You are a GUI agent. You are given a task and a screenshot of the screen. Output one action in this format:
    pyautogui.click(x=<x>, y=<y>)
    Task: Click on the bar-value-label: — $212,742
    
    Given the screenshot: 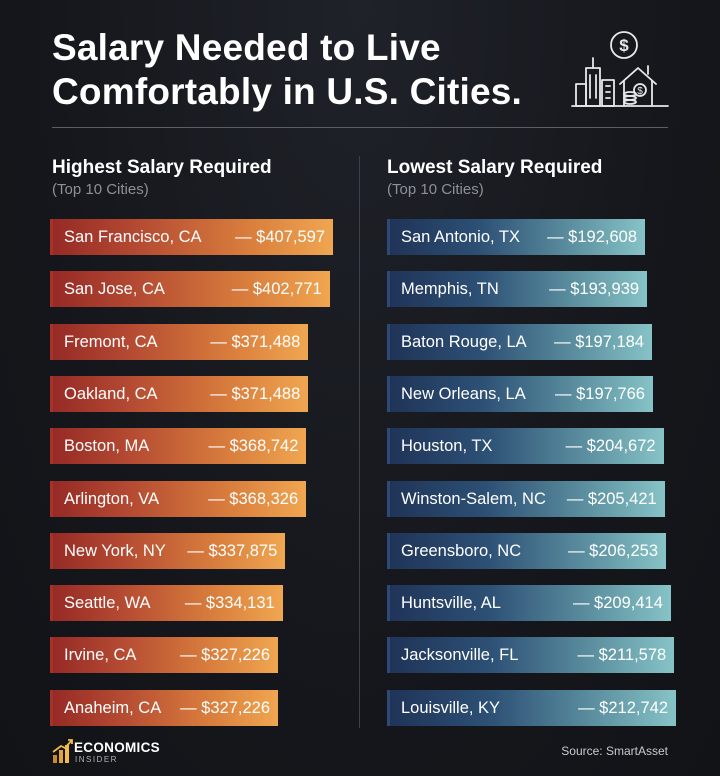 What is the action you would take?
    pyautogui.click(x=623, y=707)
    